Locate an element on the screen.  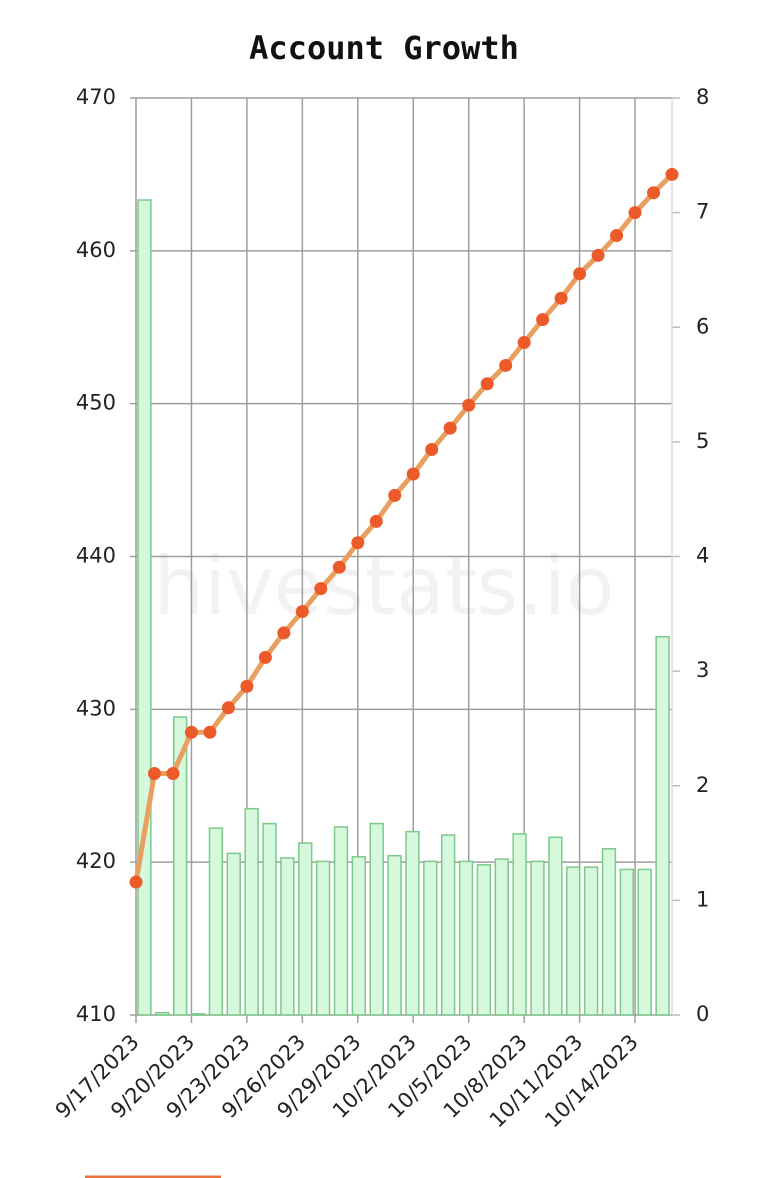
y-tick-label: 450 is located at coordinates (96, 403).